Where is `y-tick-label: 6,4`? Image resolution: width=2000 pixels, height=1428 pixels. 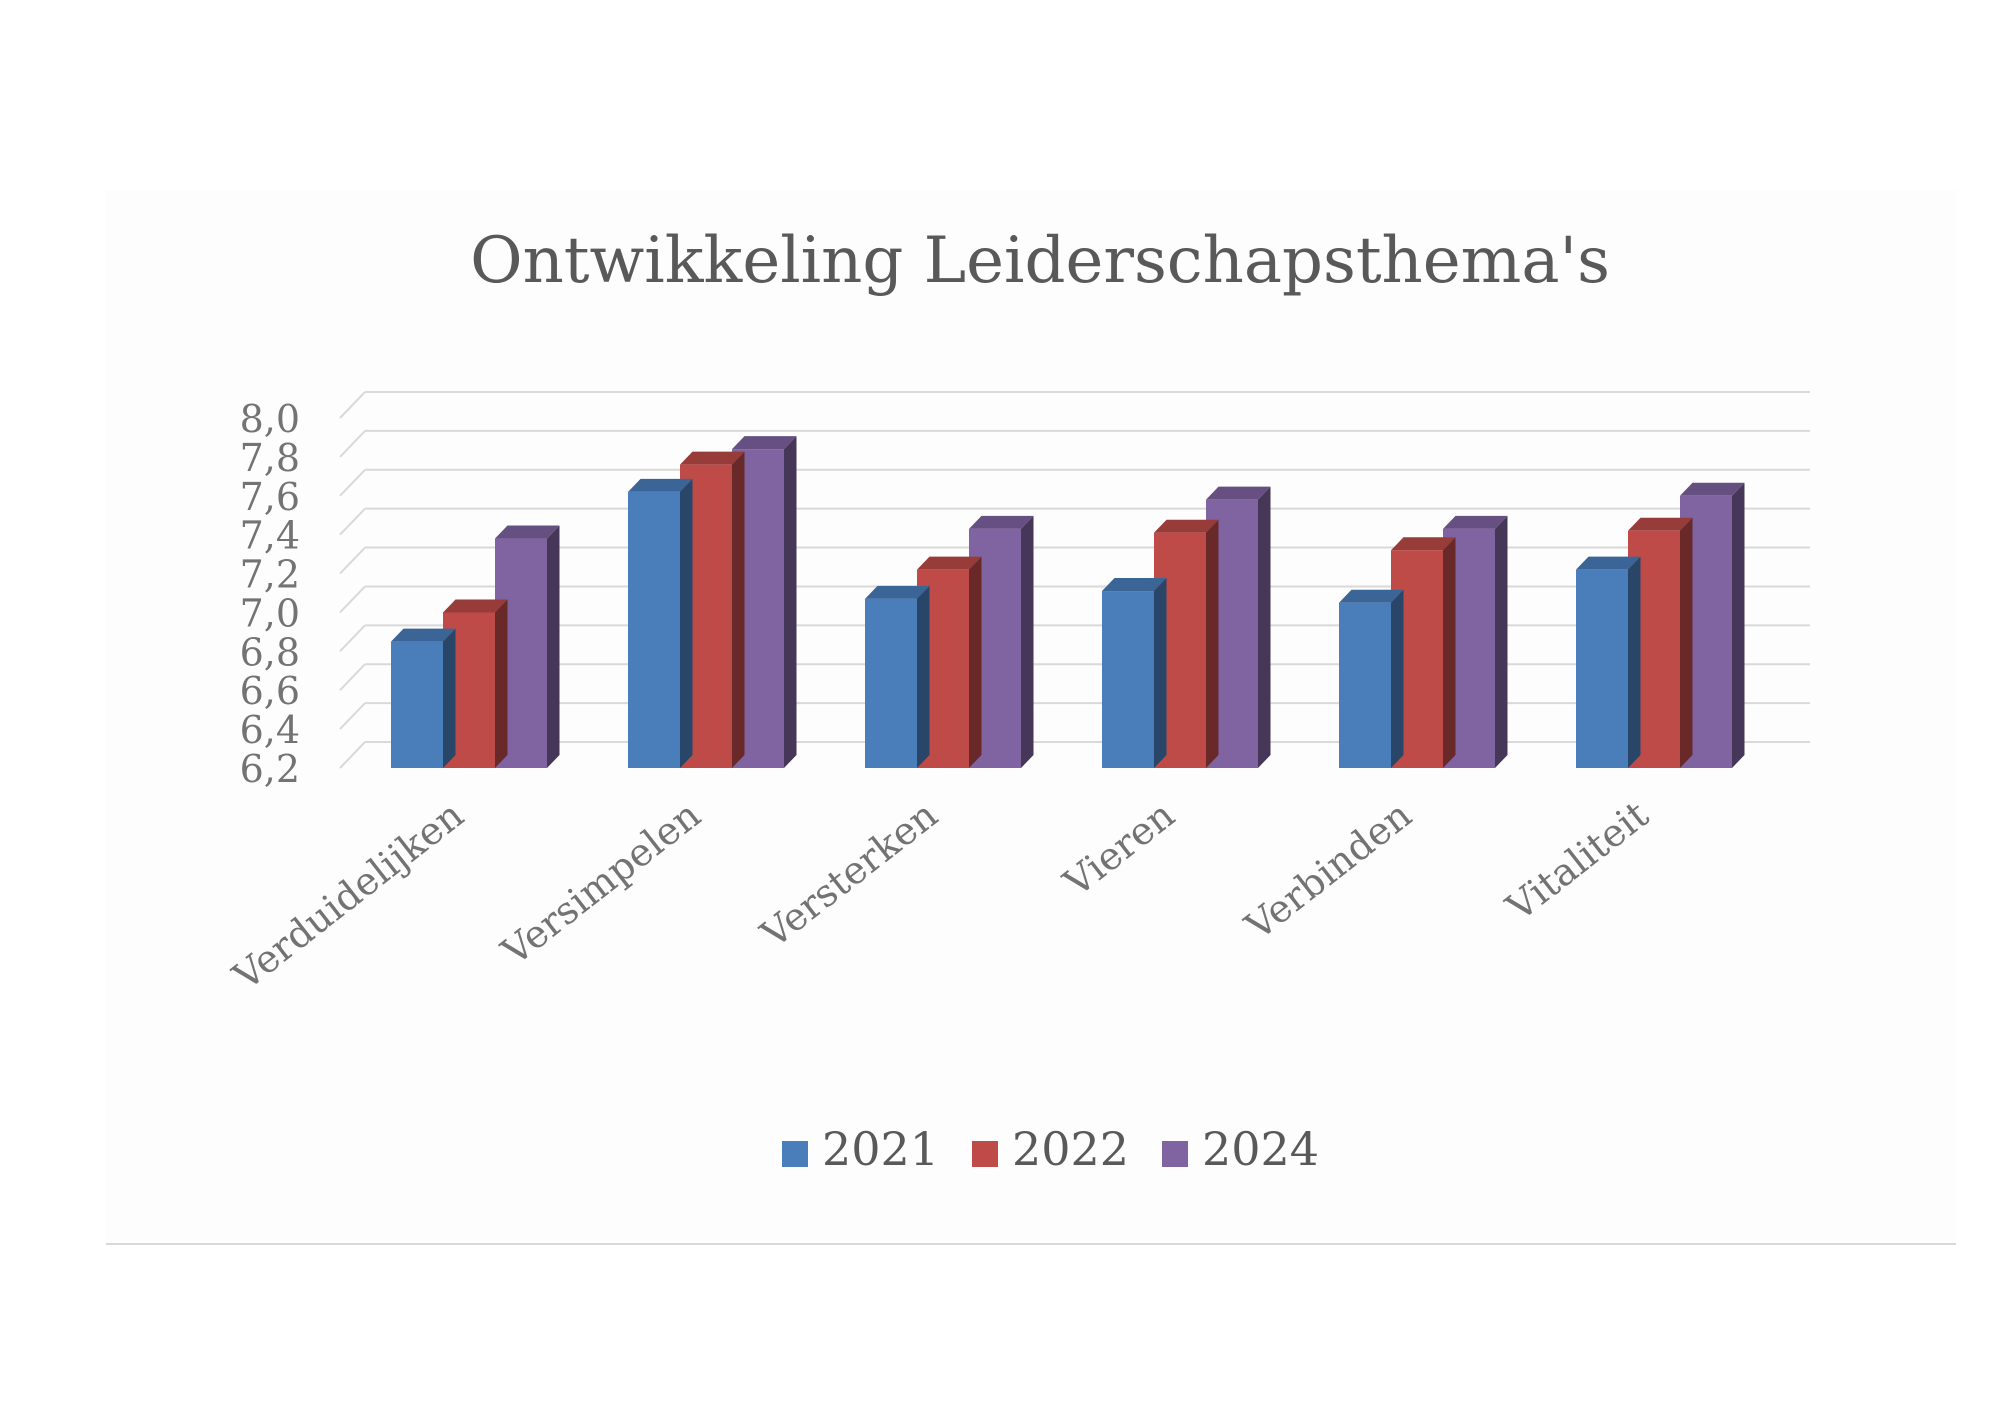
y-tick-label: 6,4 is located at coordinates (270, 730).